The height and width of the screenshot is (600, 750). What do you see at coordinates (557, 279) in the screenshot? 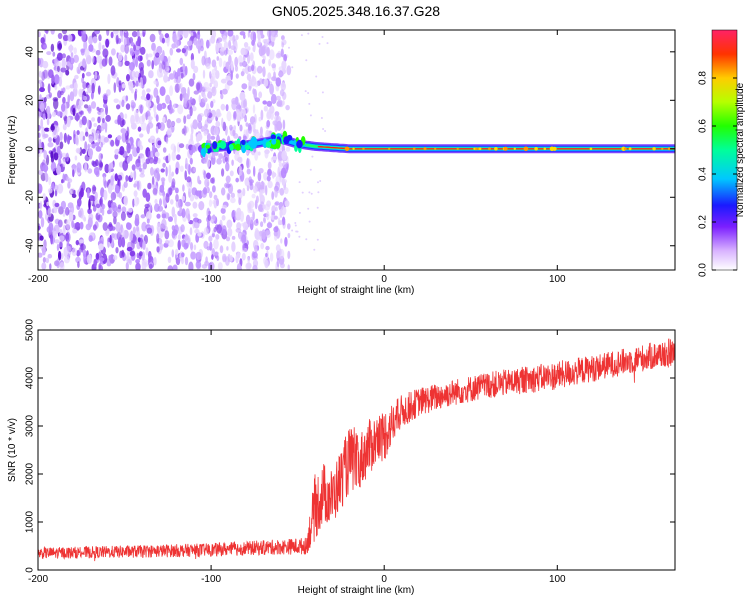
I see `spectrogram-x-tick-label: 100` at bounding box center [557, 279].